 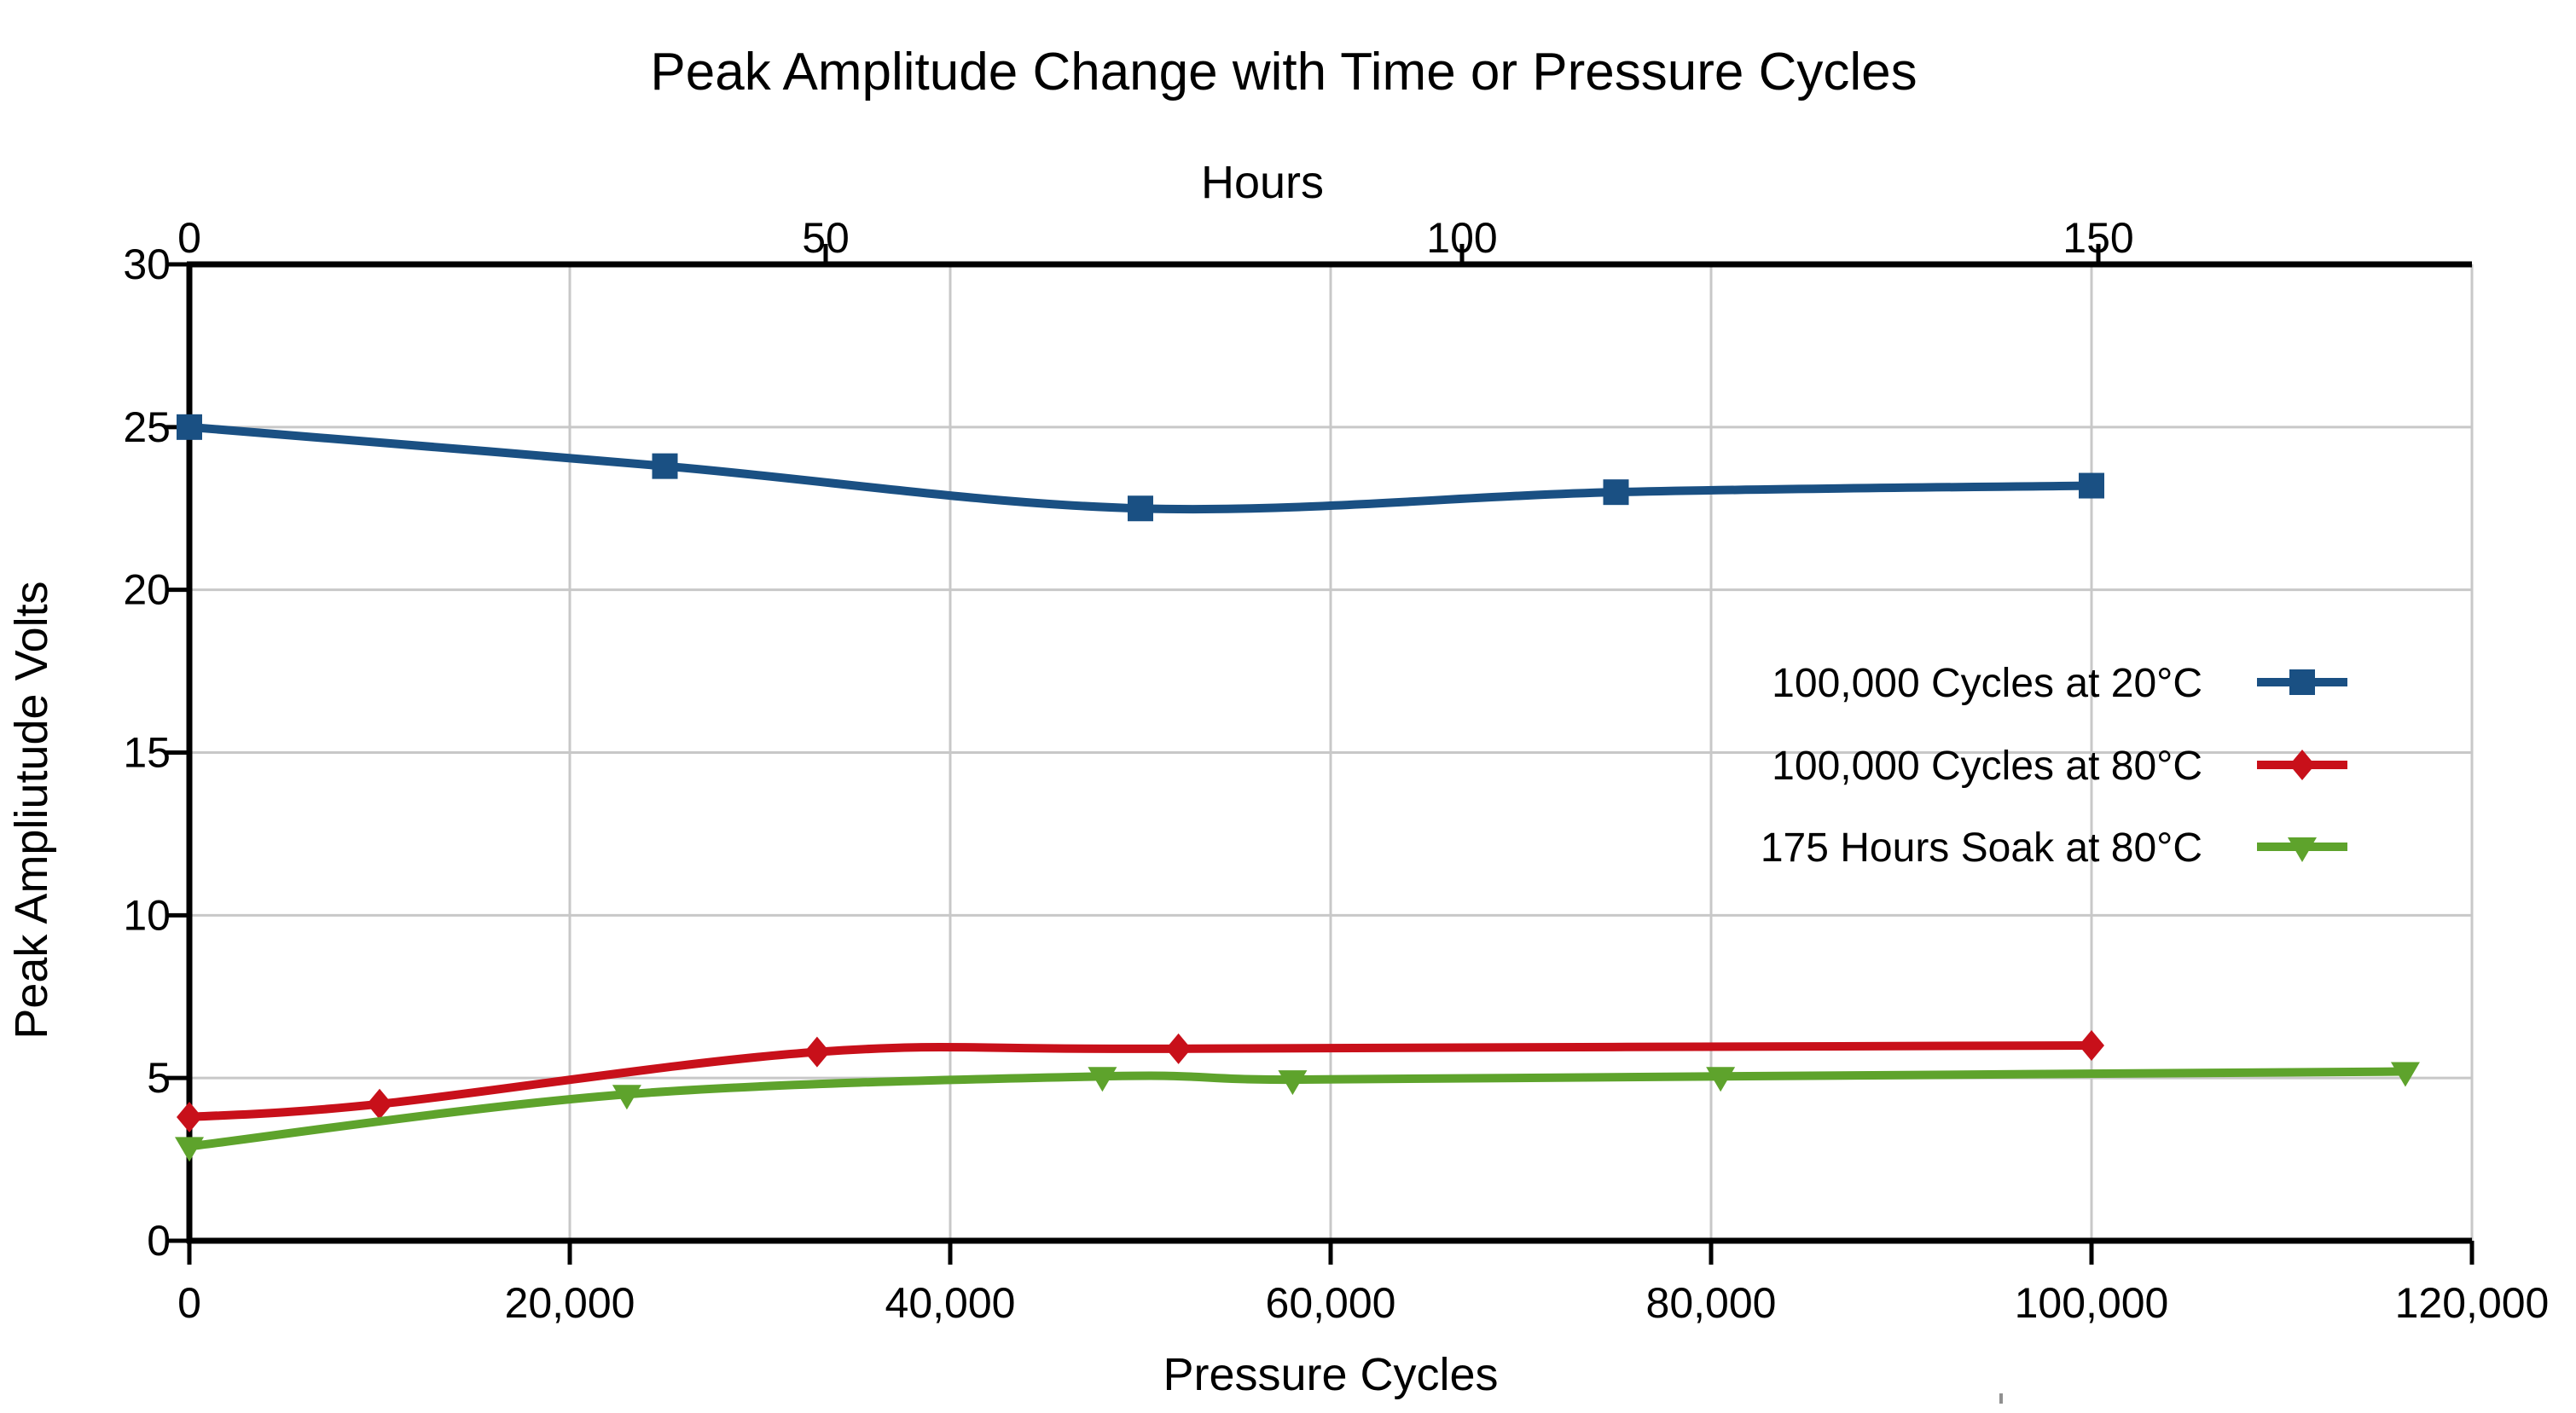 I want to click on y-tick-label: 5, so click(x=159, y=1078).